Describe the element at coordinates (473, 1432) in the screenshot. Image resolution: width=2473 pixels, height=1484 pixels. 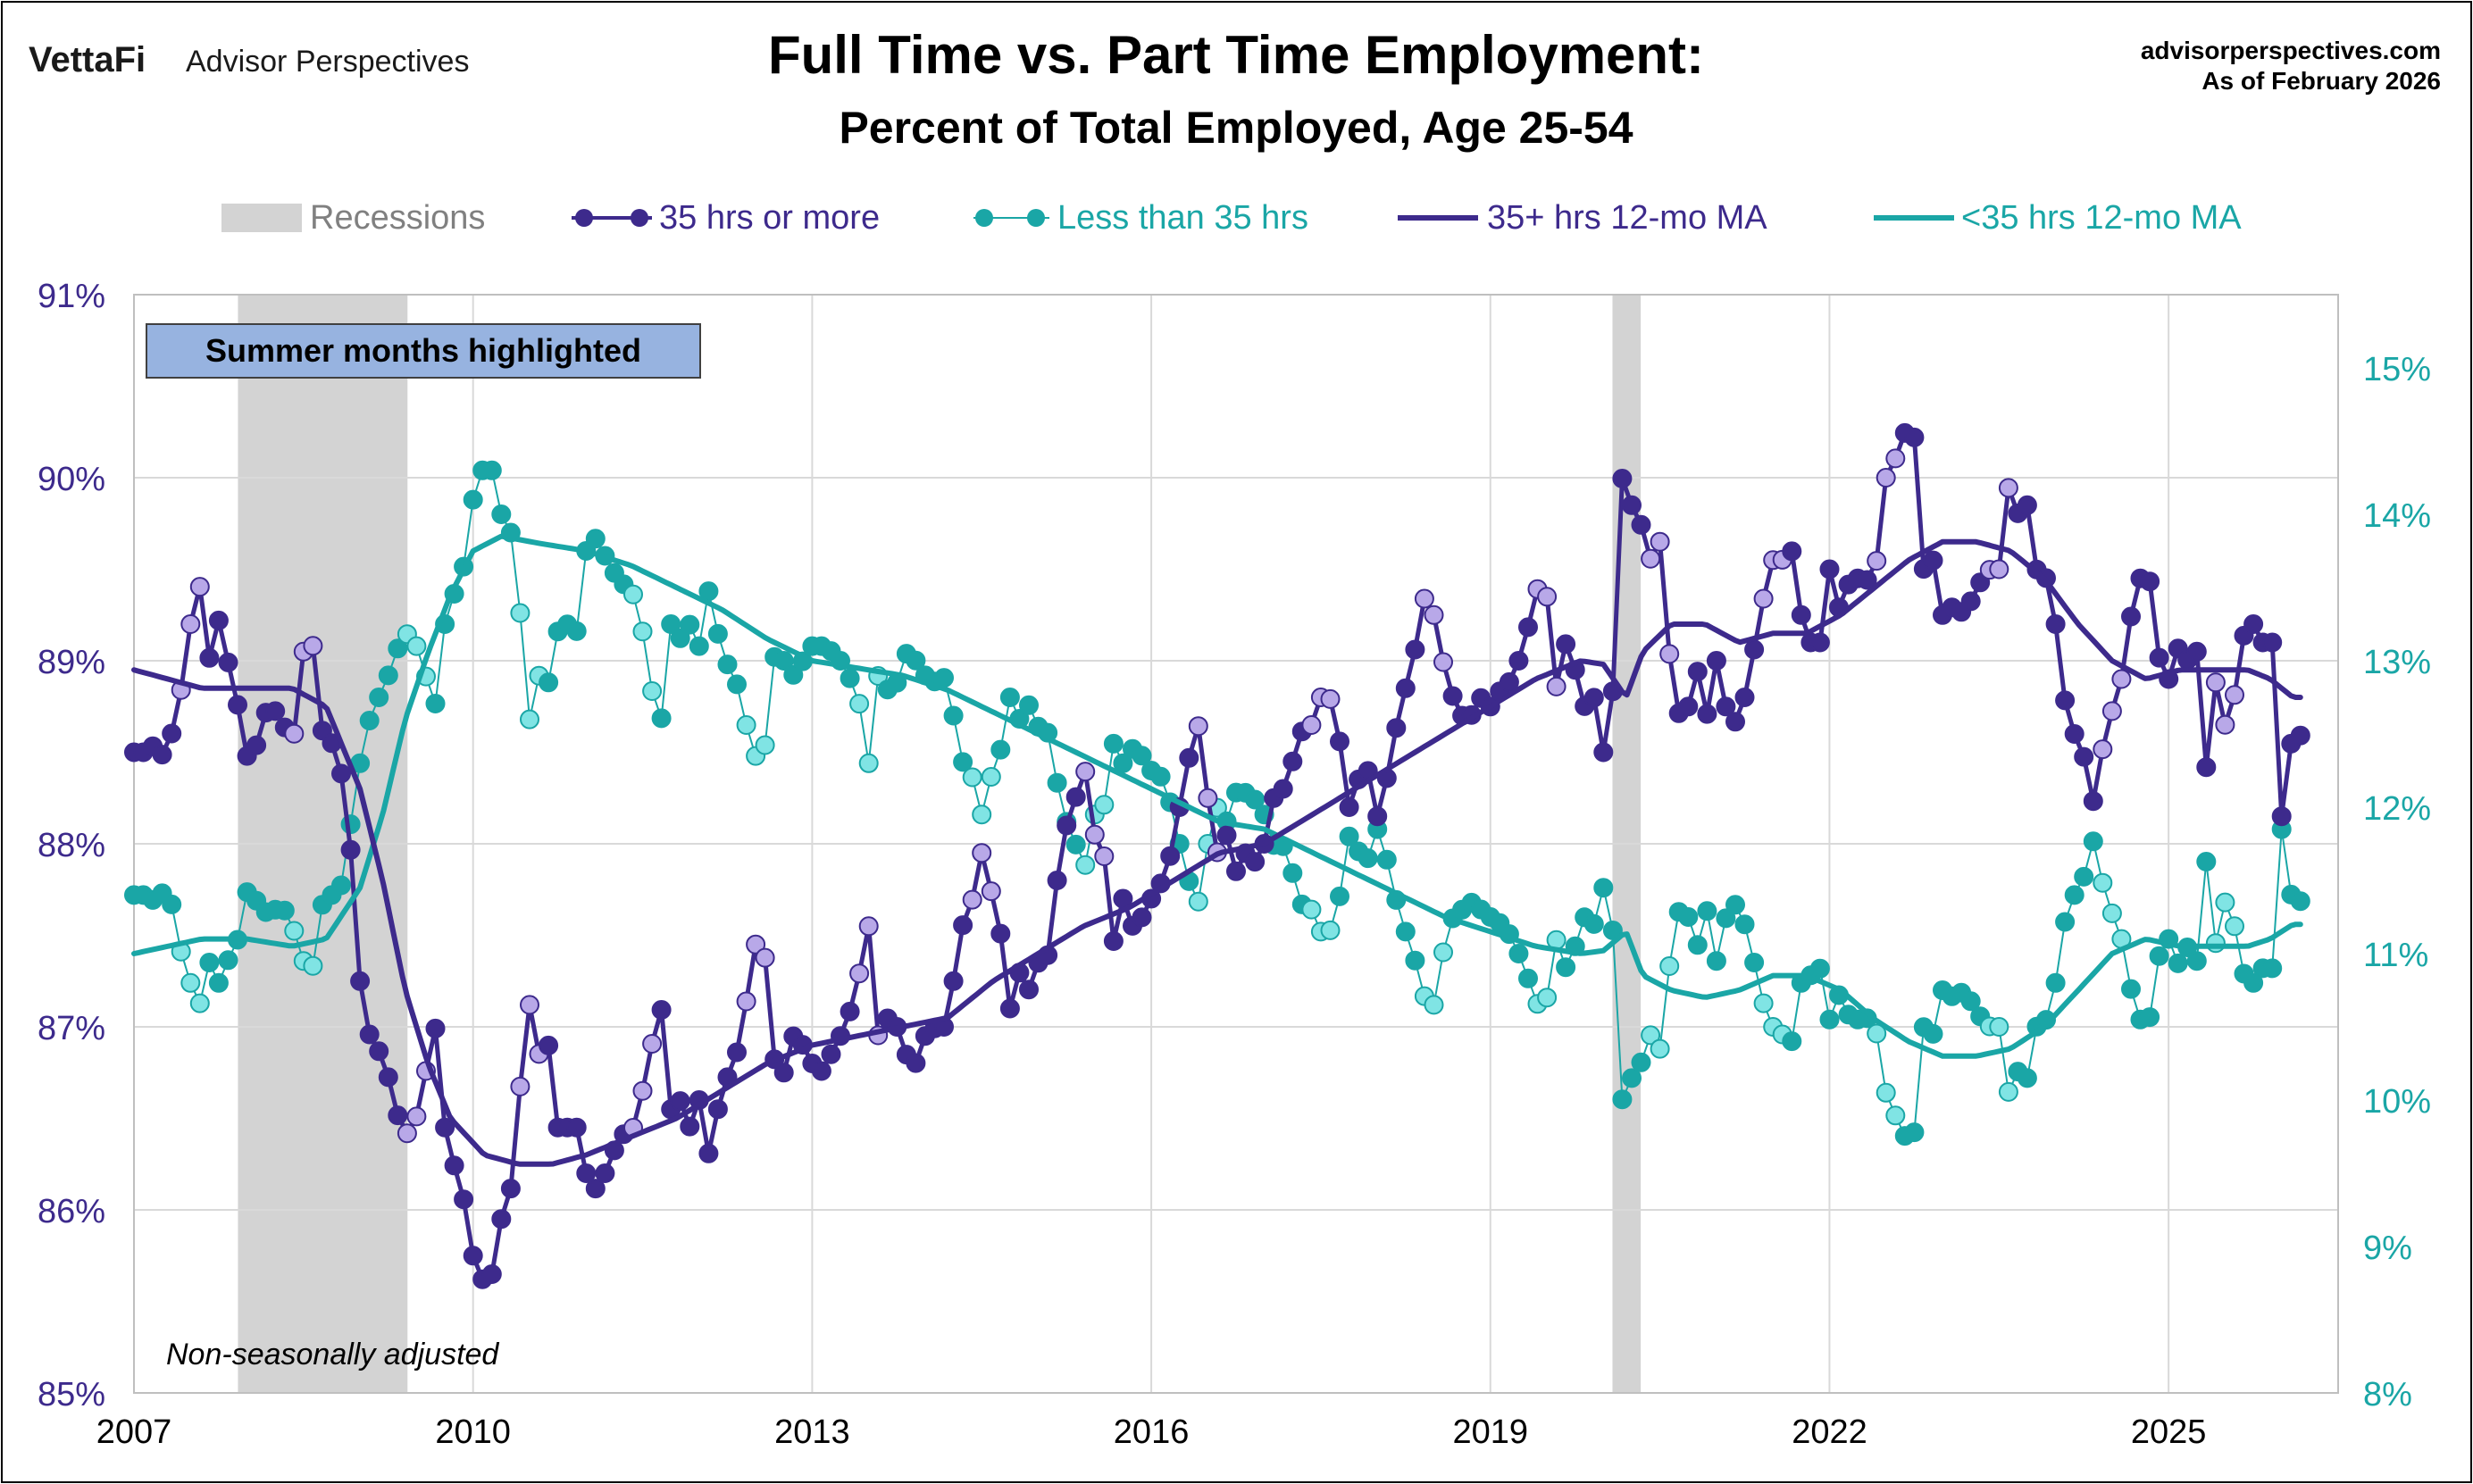
I see `x-tick-label: 2010` at that location.